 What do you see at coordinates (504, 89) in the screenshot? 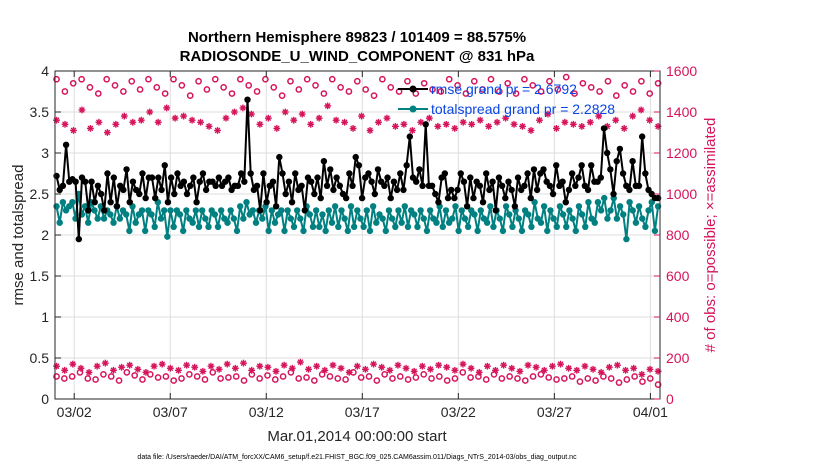
I see `legend-rmse-label: rmse grand pr = 2.6792` at bounding box center [504, 89].